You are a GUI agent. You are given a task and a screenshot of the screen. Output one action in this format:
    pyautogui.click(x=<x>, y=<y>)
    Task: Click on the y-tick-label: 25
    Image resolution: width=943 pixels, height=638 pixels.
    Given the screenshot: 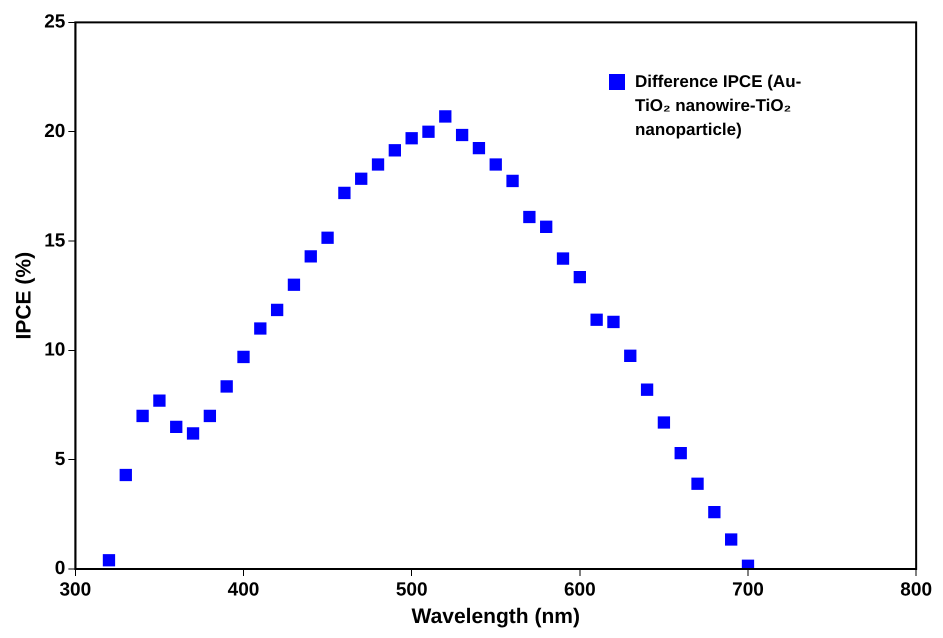 What is the action you would take?
    pyautogui.click(x=55, y=22)
    